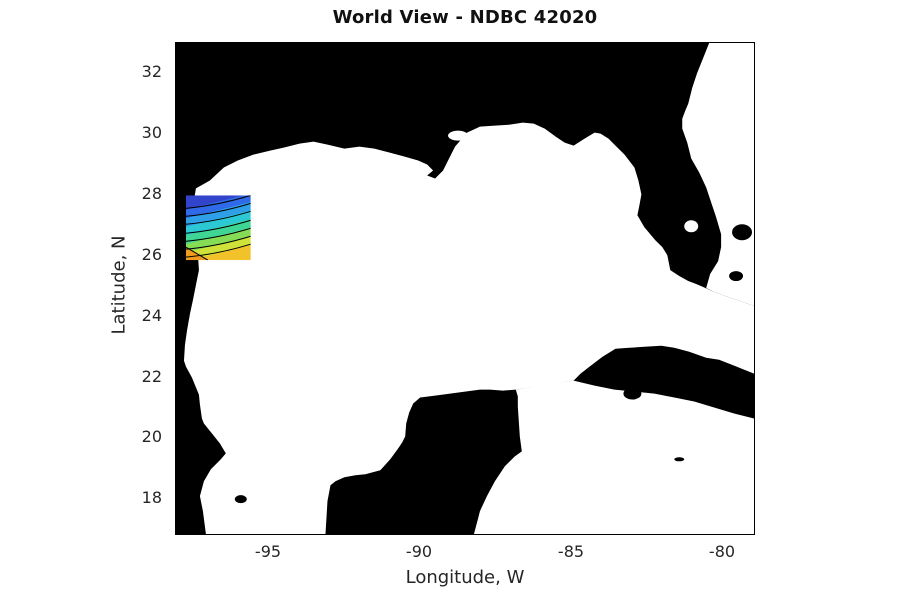 The image size is (900, 600). I want to click on isle-of-youth-island, so click(632, 393).